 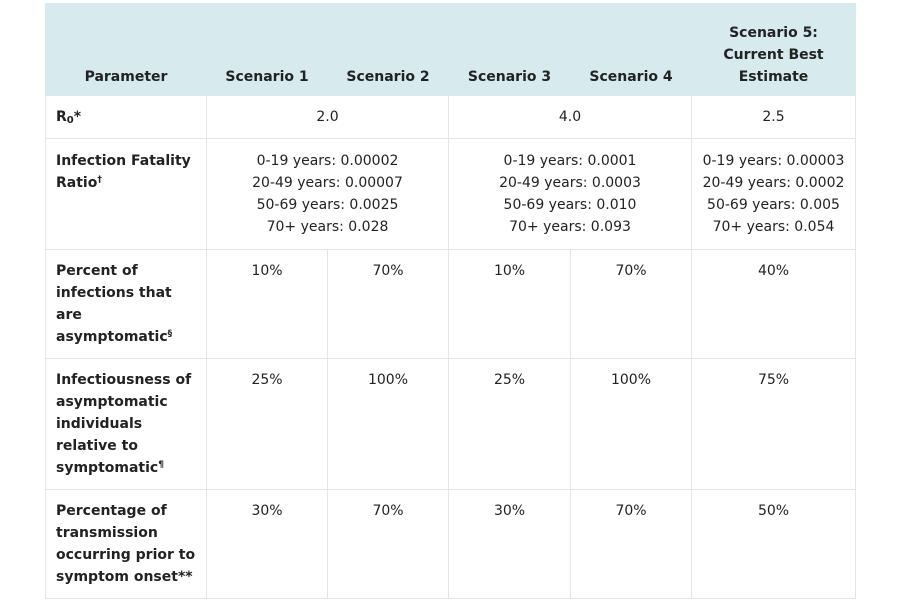 What do you see at coordinates (126, 49) in the screenshot?
I see `column-header-parameter: Parameter` at bounding box center [126, 49].